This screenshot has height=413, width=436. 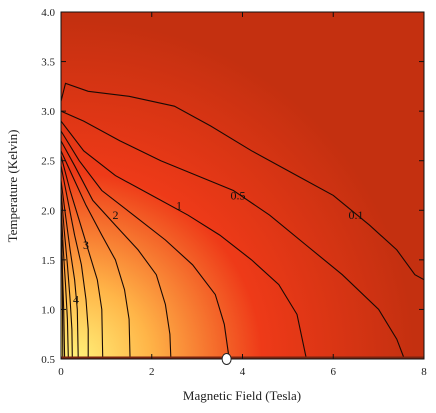 I want to click on contour-label-0-5: 0.5, so click(x=237, y=195).